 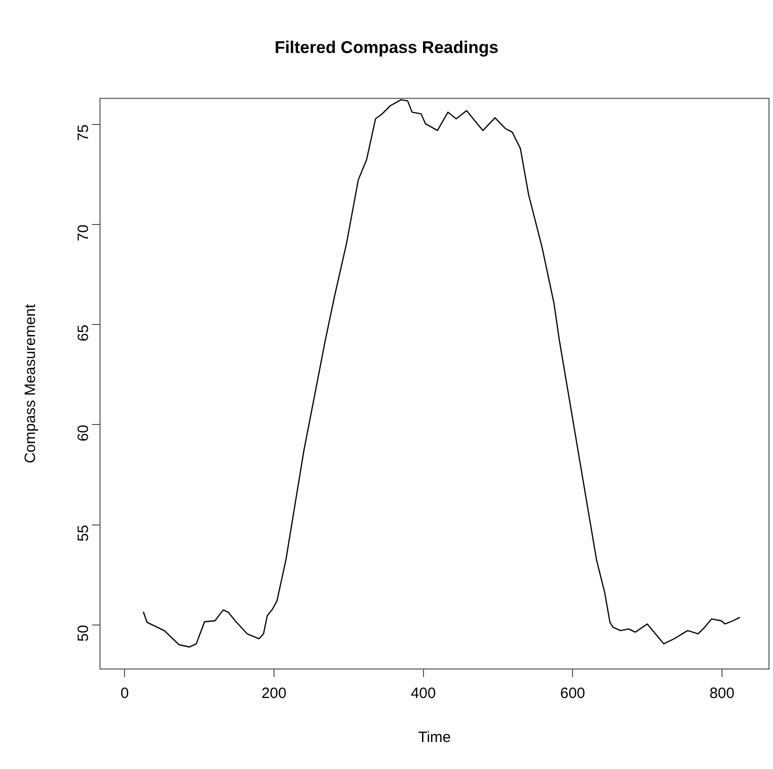 What do you see at coordinates (124, 693) in the screenshot?
I see `x-tick-label: 0` at bounding box center [124, 693].